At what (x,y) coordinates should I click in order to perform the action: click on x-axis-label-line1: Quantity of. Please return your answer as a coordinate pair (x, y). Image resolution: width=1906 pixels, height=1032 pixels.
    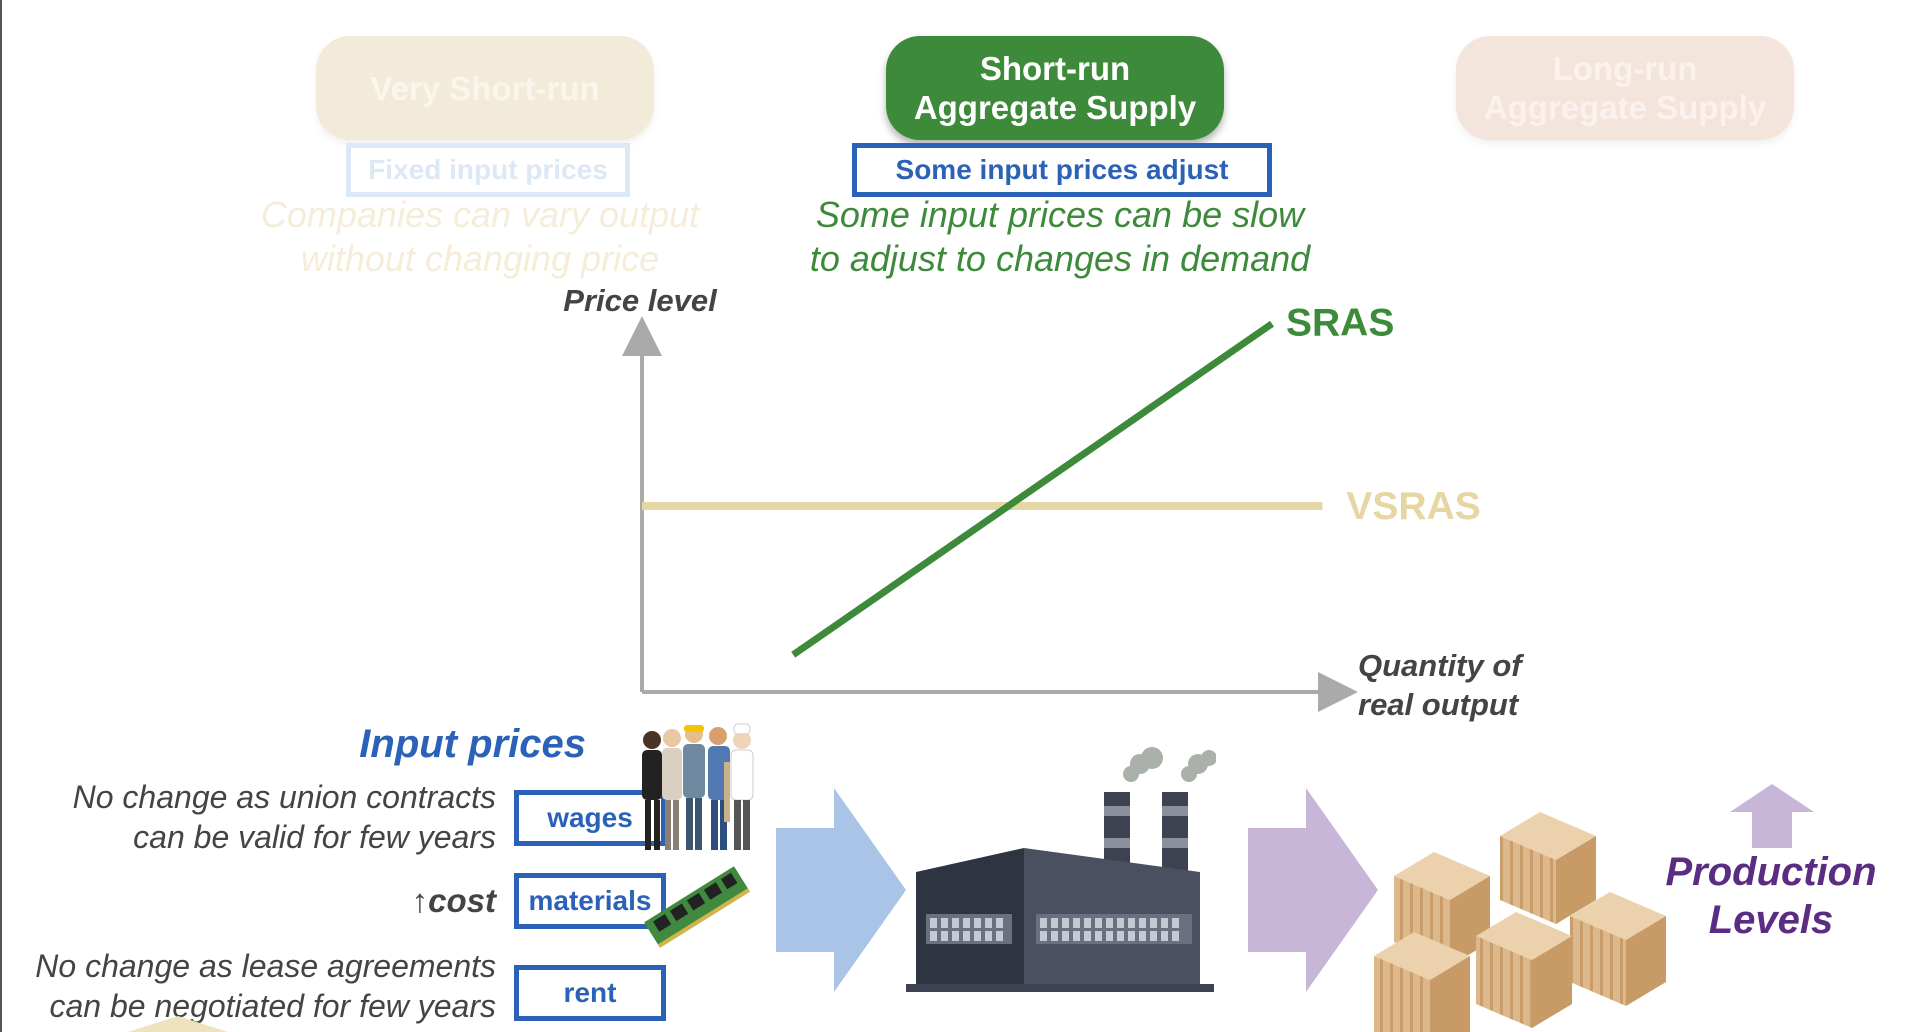
    Looking at the image, I should click on (1441, 665).